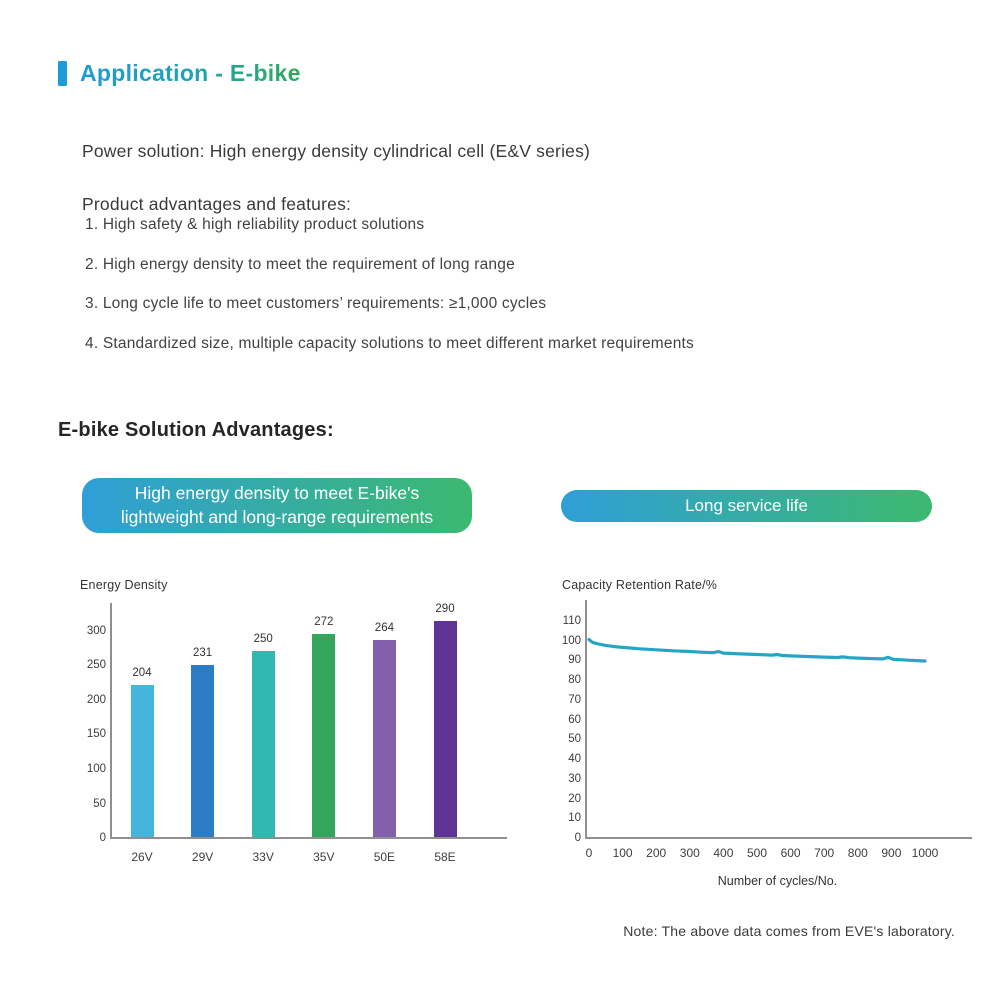 The width and height of the screenshot is (1000, 1000). What do you see at coordinates (574, 660) in the screenshot?
I see `line-y-tick: 90` at bounding box center [574, 660].